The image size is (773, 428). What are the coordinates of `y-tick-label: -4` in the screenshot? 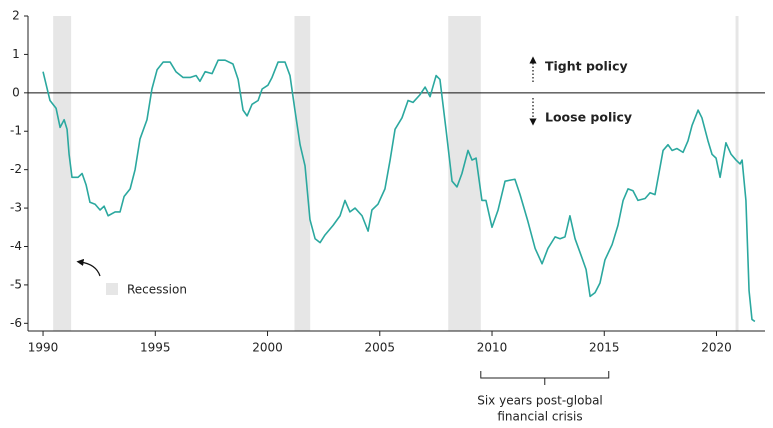 It's located at (16, 246).